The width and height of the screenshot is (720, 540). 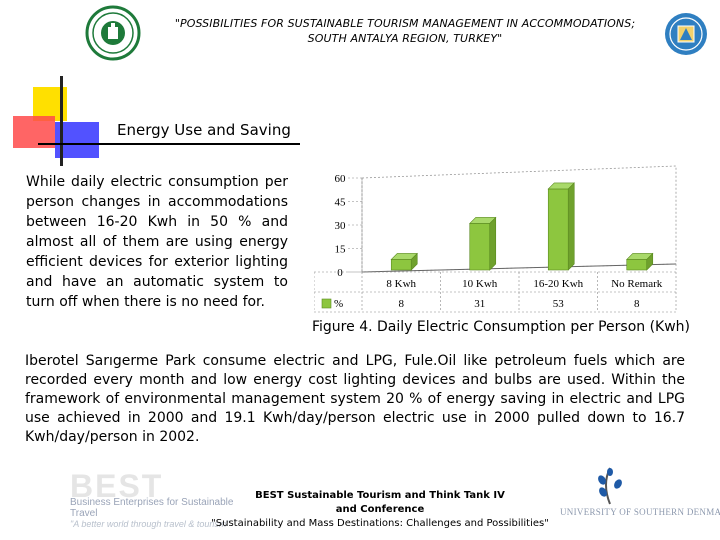 I want to click on chart-y-tick-label: 45, so click(x=341, y=203).